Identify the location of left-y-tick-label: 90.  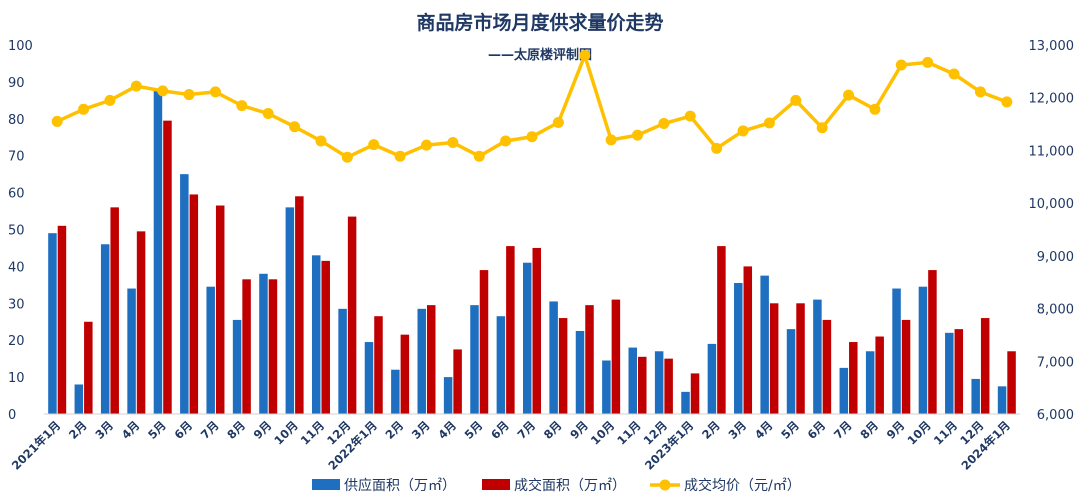
(16, 83).